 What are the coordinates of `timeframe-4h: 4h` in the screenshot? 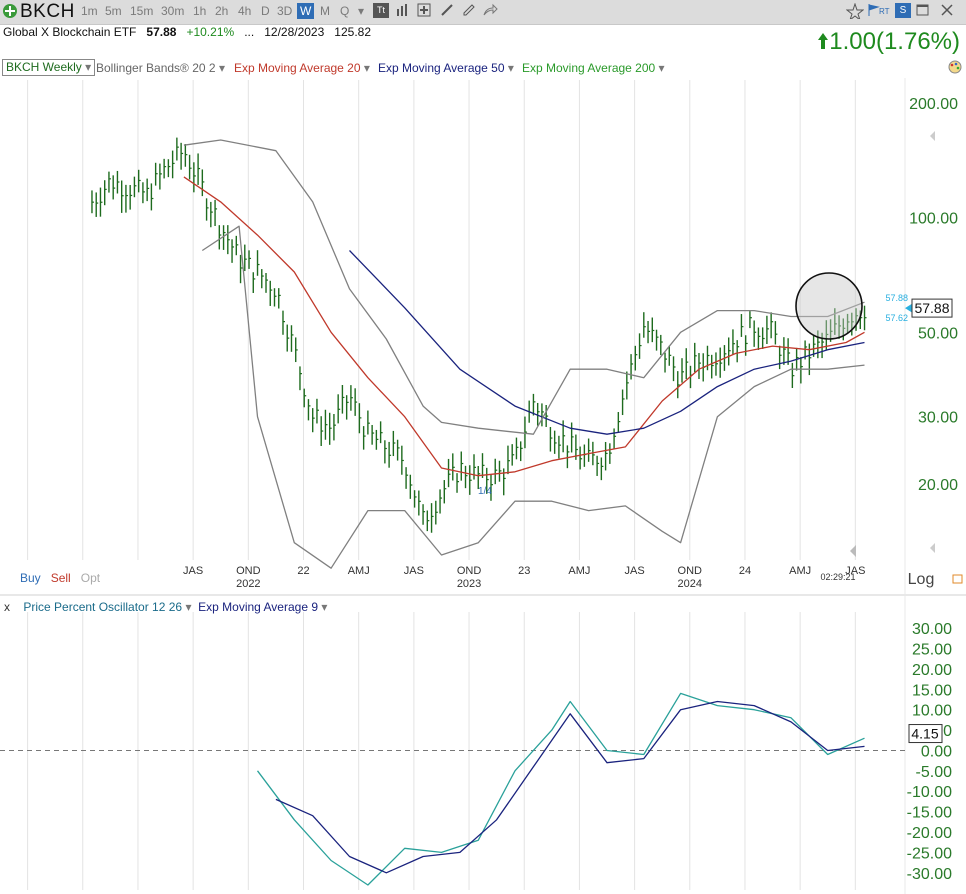 It's located at (245, 11).